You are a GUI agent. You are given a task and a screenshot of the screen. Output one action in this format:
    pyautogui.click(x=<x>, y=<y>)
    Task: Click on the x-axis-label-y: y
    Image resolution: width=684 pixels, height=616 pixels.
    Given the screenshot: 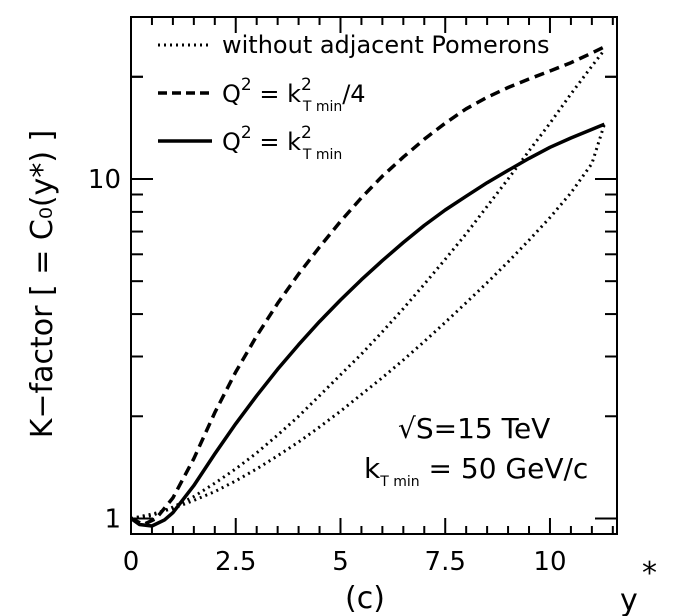 What is the action you would take?
    pyautogui.click(x=629, y=599)
    